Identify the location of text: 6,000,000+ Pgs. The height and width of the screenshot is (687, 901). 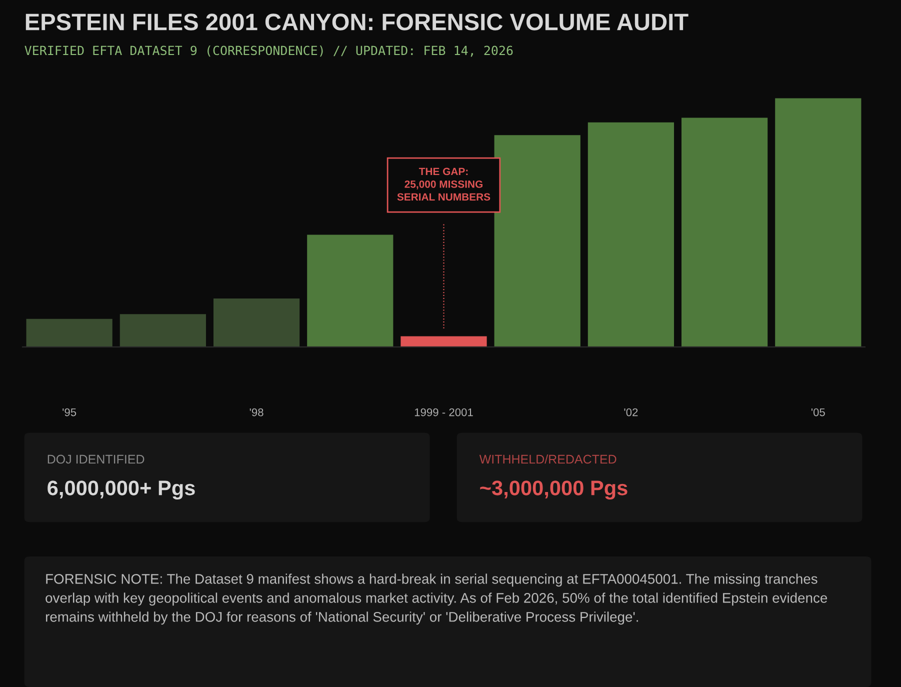
(121, 490).